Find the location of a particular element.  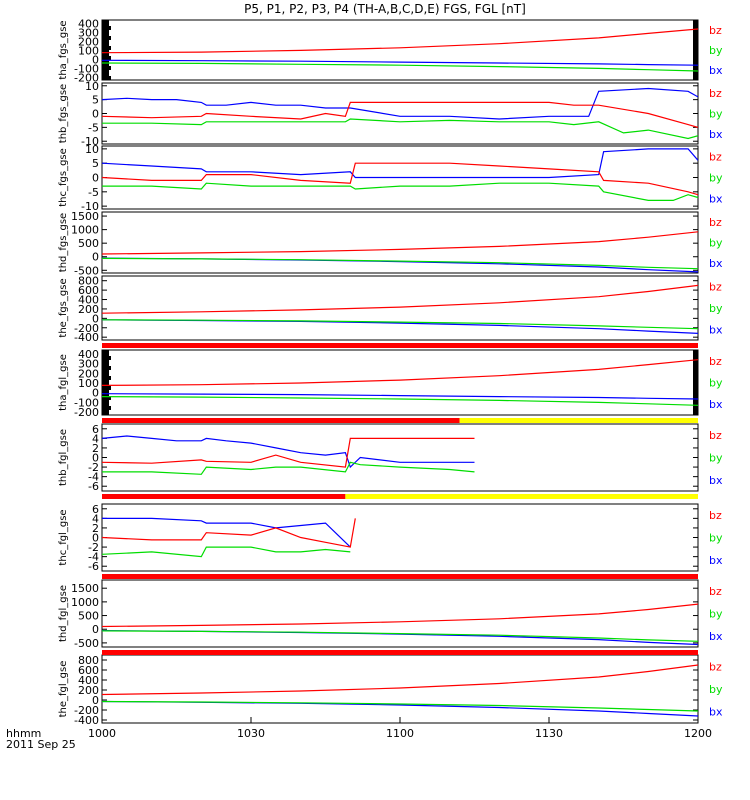

footer-line1: hhmm is located at coordinates (23, 733).